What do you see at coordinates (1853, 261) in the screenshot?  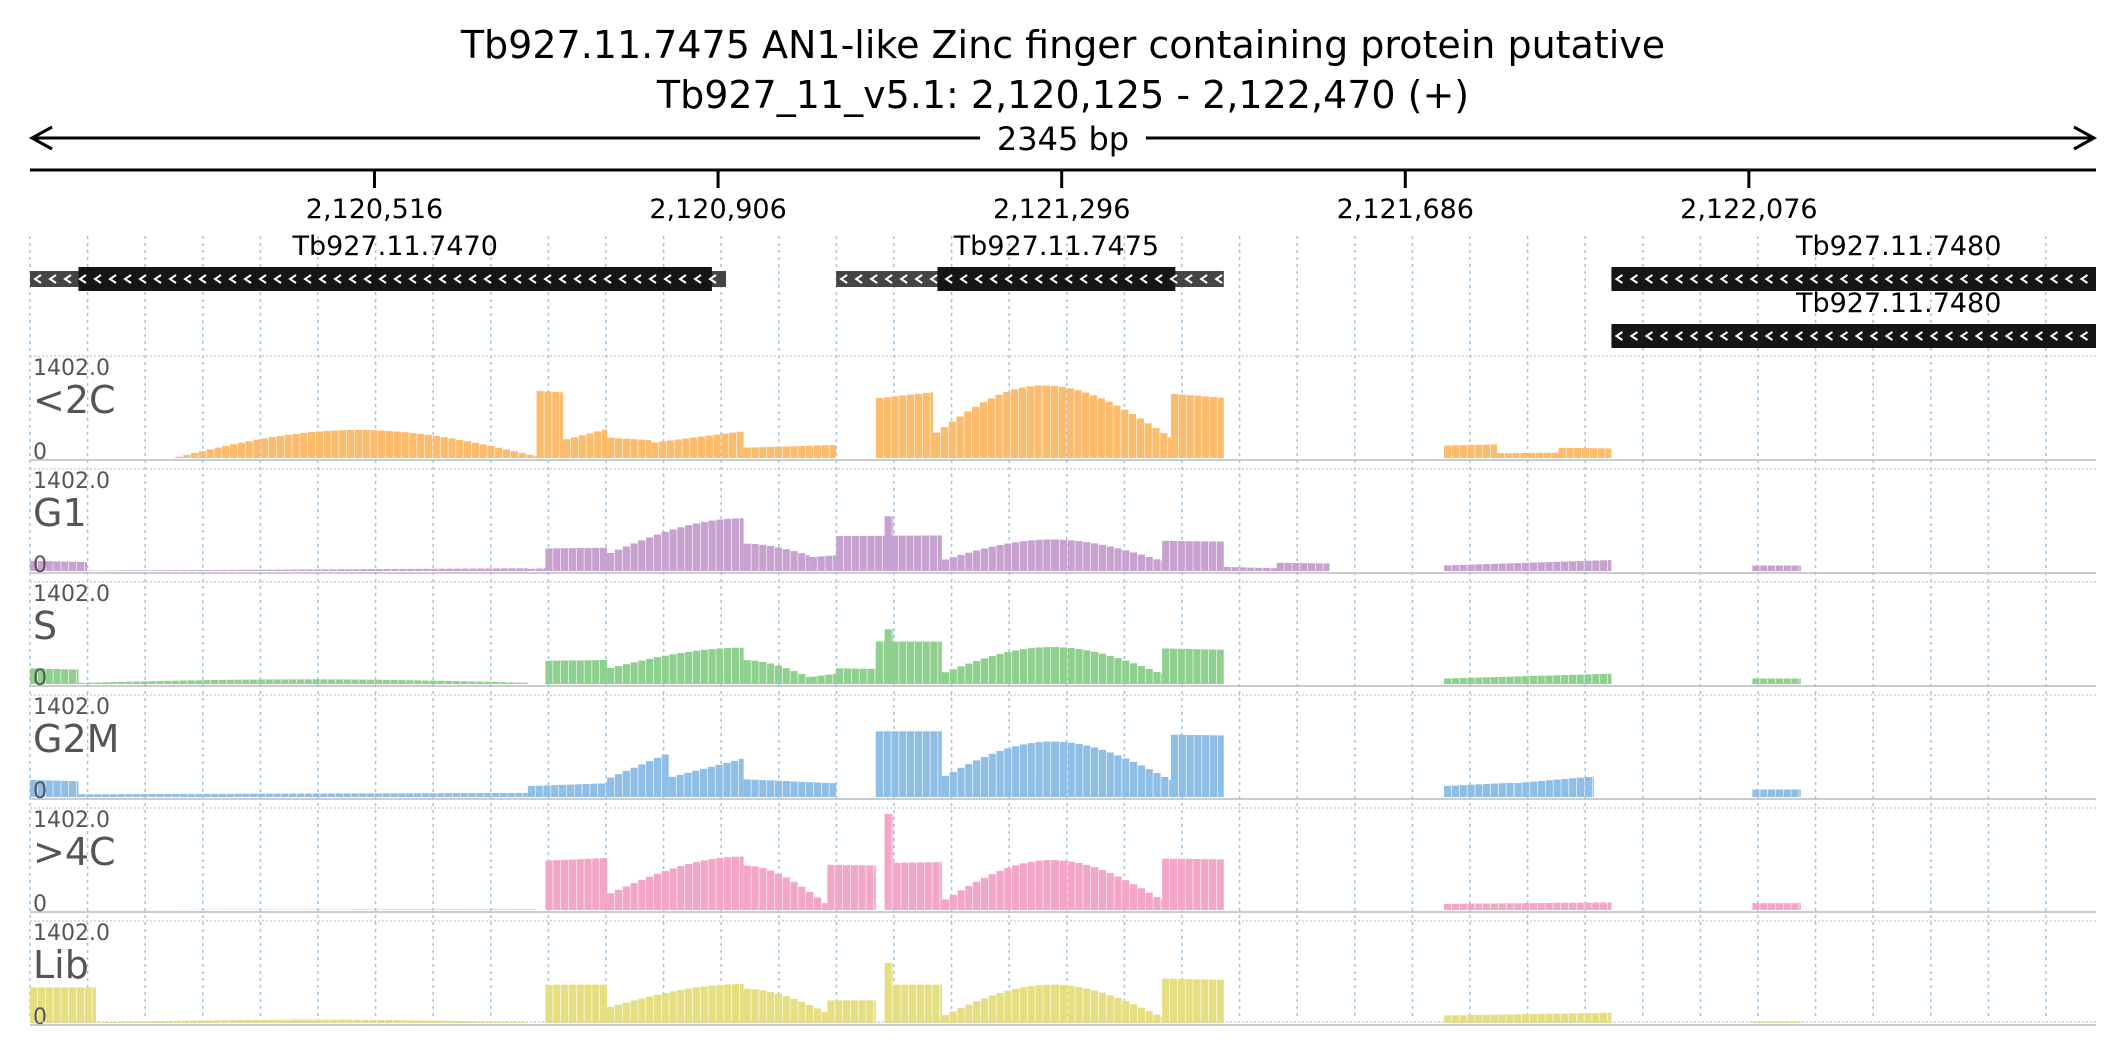 I see `gene-feature: Tb927.11.7480` at bounding box center [1853, 261].